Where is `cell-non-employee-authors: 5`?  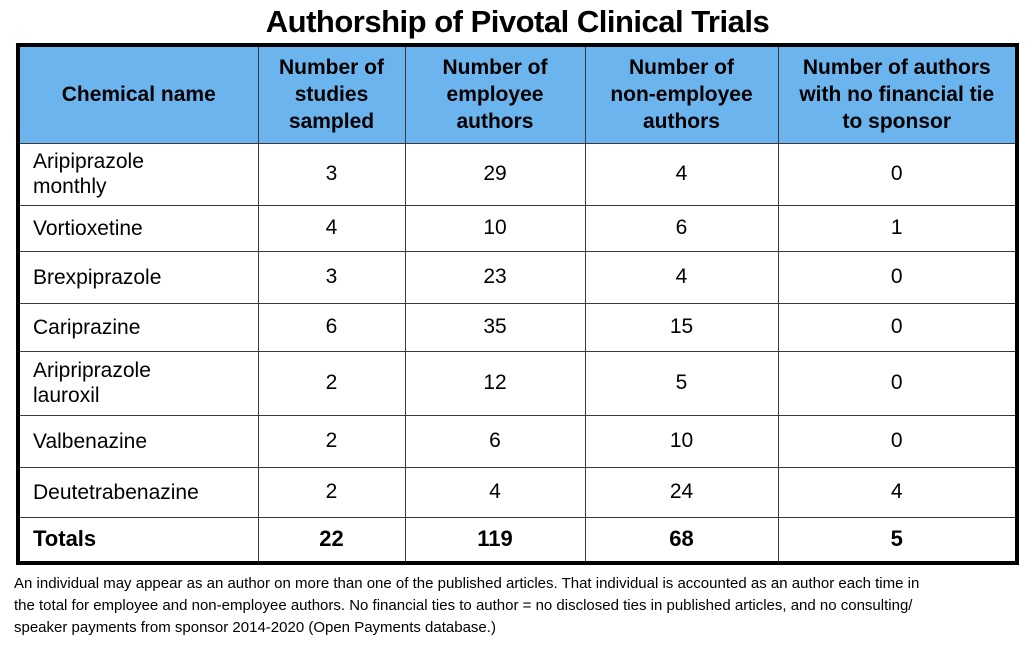 cell-non-employee-authors: 5 is located at coordinates (681, 383).